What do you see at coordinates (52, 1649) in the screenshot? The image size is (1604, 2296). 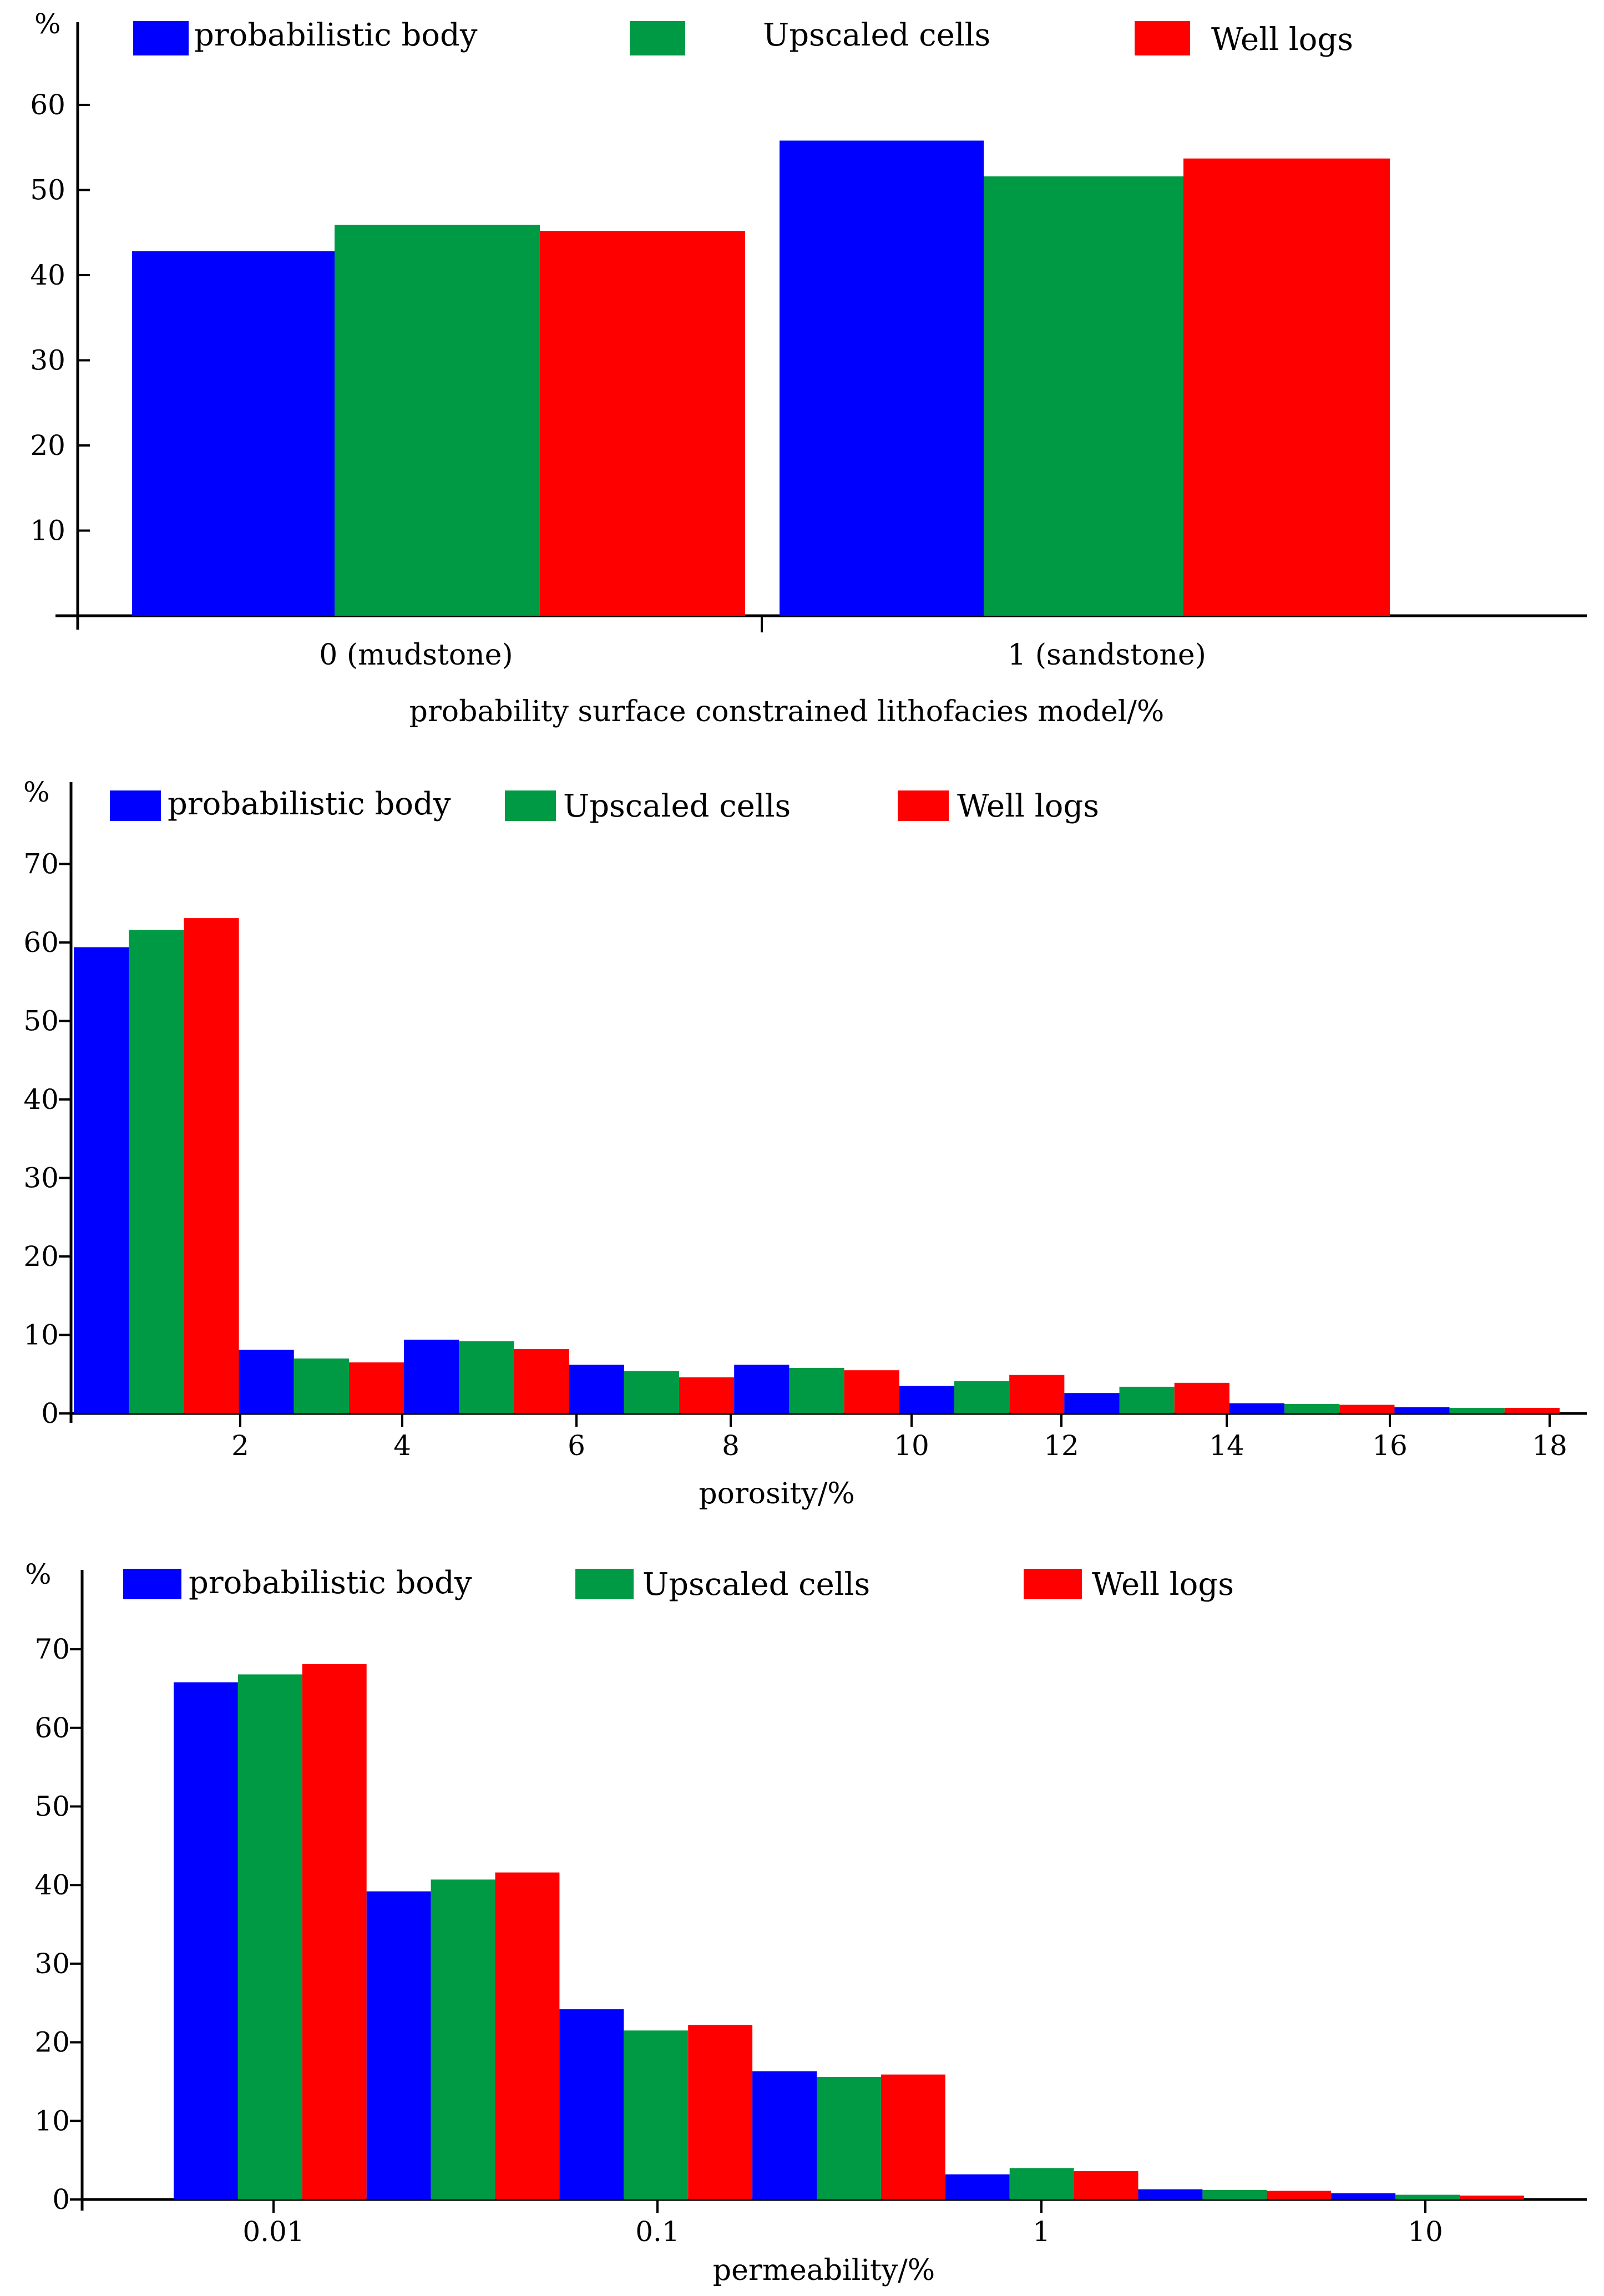 I see `y-tick-label: 70` at bounding box center [52, 1649].